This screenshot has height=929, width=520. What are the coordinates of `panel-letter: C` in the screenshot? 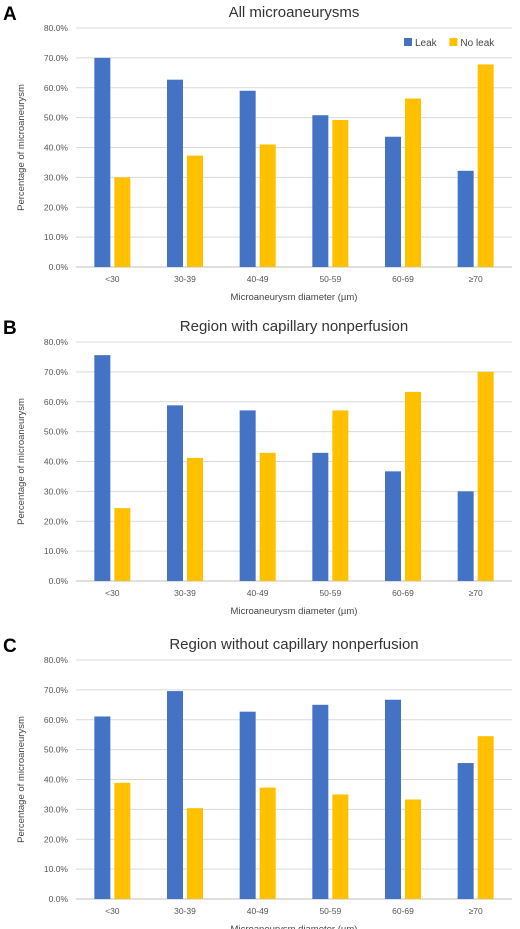 It's located at (10, 646).